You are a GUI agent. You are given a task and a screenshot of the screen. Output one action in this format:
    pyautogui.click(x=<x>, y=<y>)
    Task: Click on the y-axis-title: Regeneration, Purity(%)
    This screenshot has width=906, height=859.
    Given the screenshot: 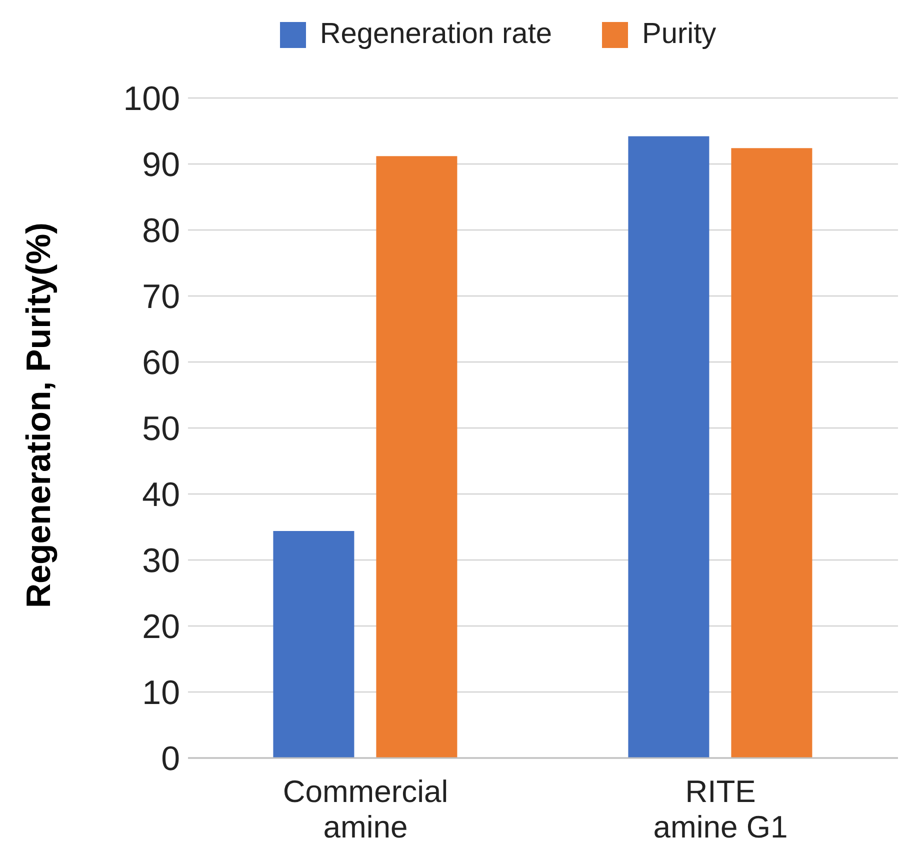 What is the action you would take?
    pyautogui.click(x=39, y=415)
    